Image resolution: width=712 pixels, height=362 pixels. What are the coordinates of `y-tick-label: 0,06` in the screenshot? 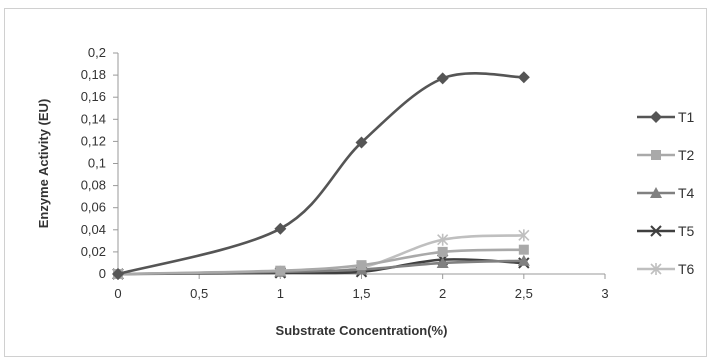 It's located at (93, 207).